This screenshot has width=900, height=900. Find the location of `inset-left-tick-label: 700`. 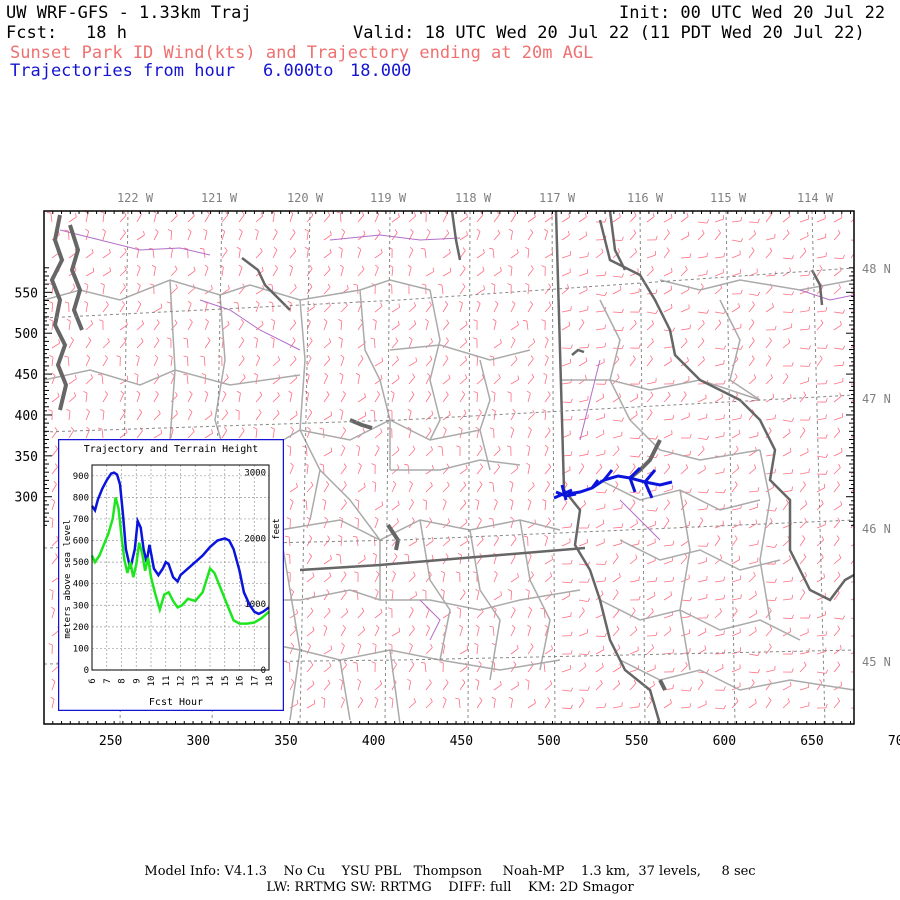

inset-left-tick-label: 700 is located at coordinates (81, 520).